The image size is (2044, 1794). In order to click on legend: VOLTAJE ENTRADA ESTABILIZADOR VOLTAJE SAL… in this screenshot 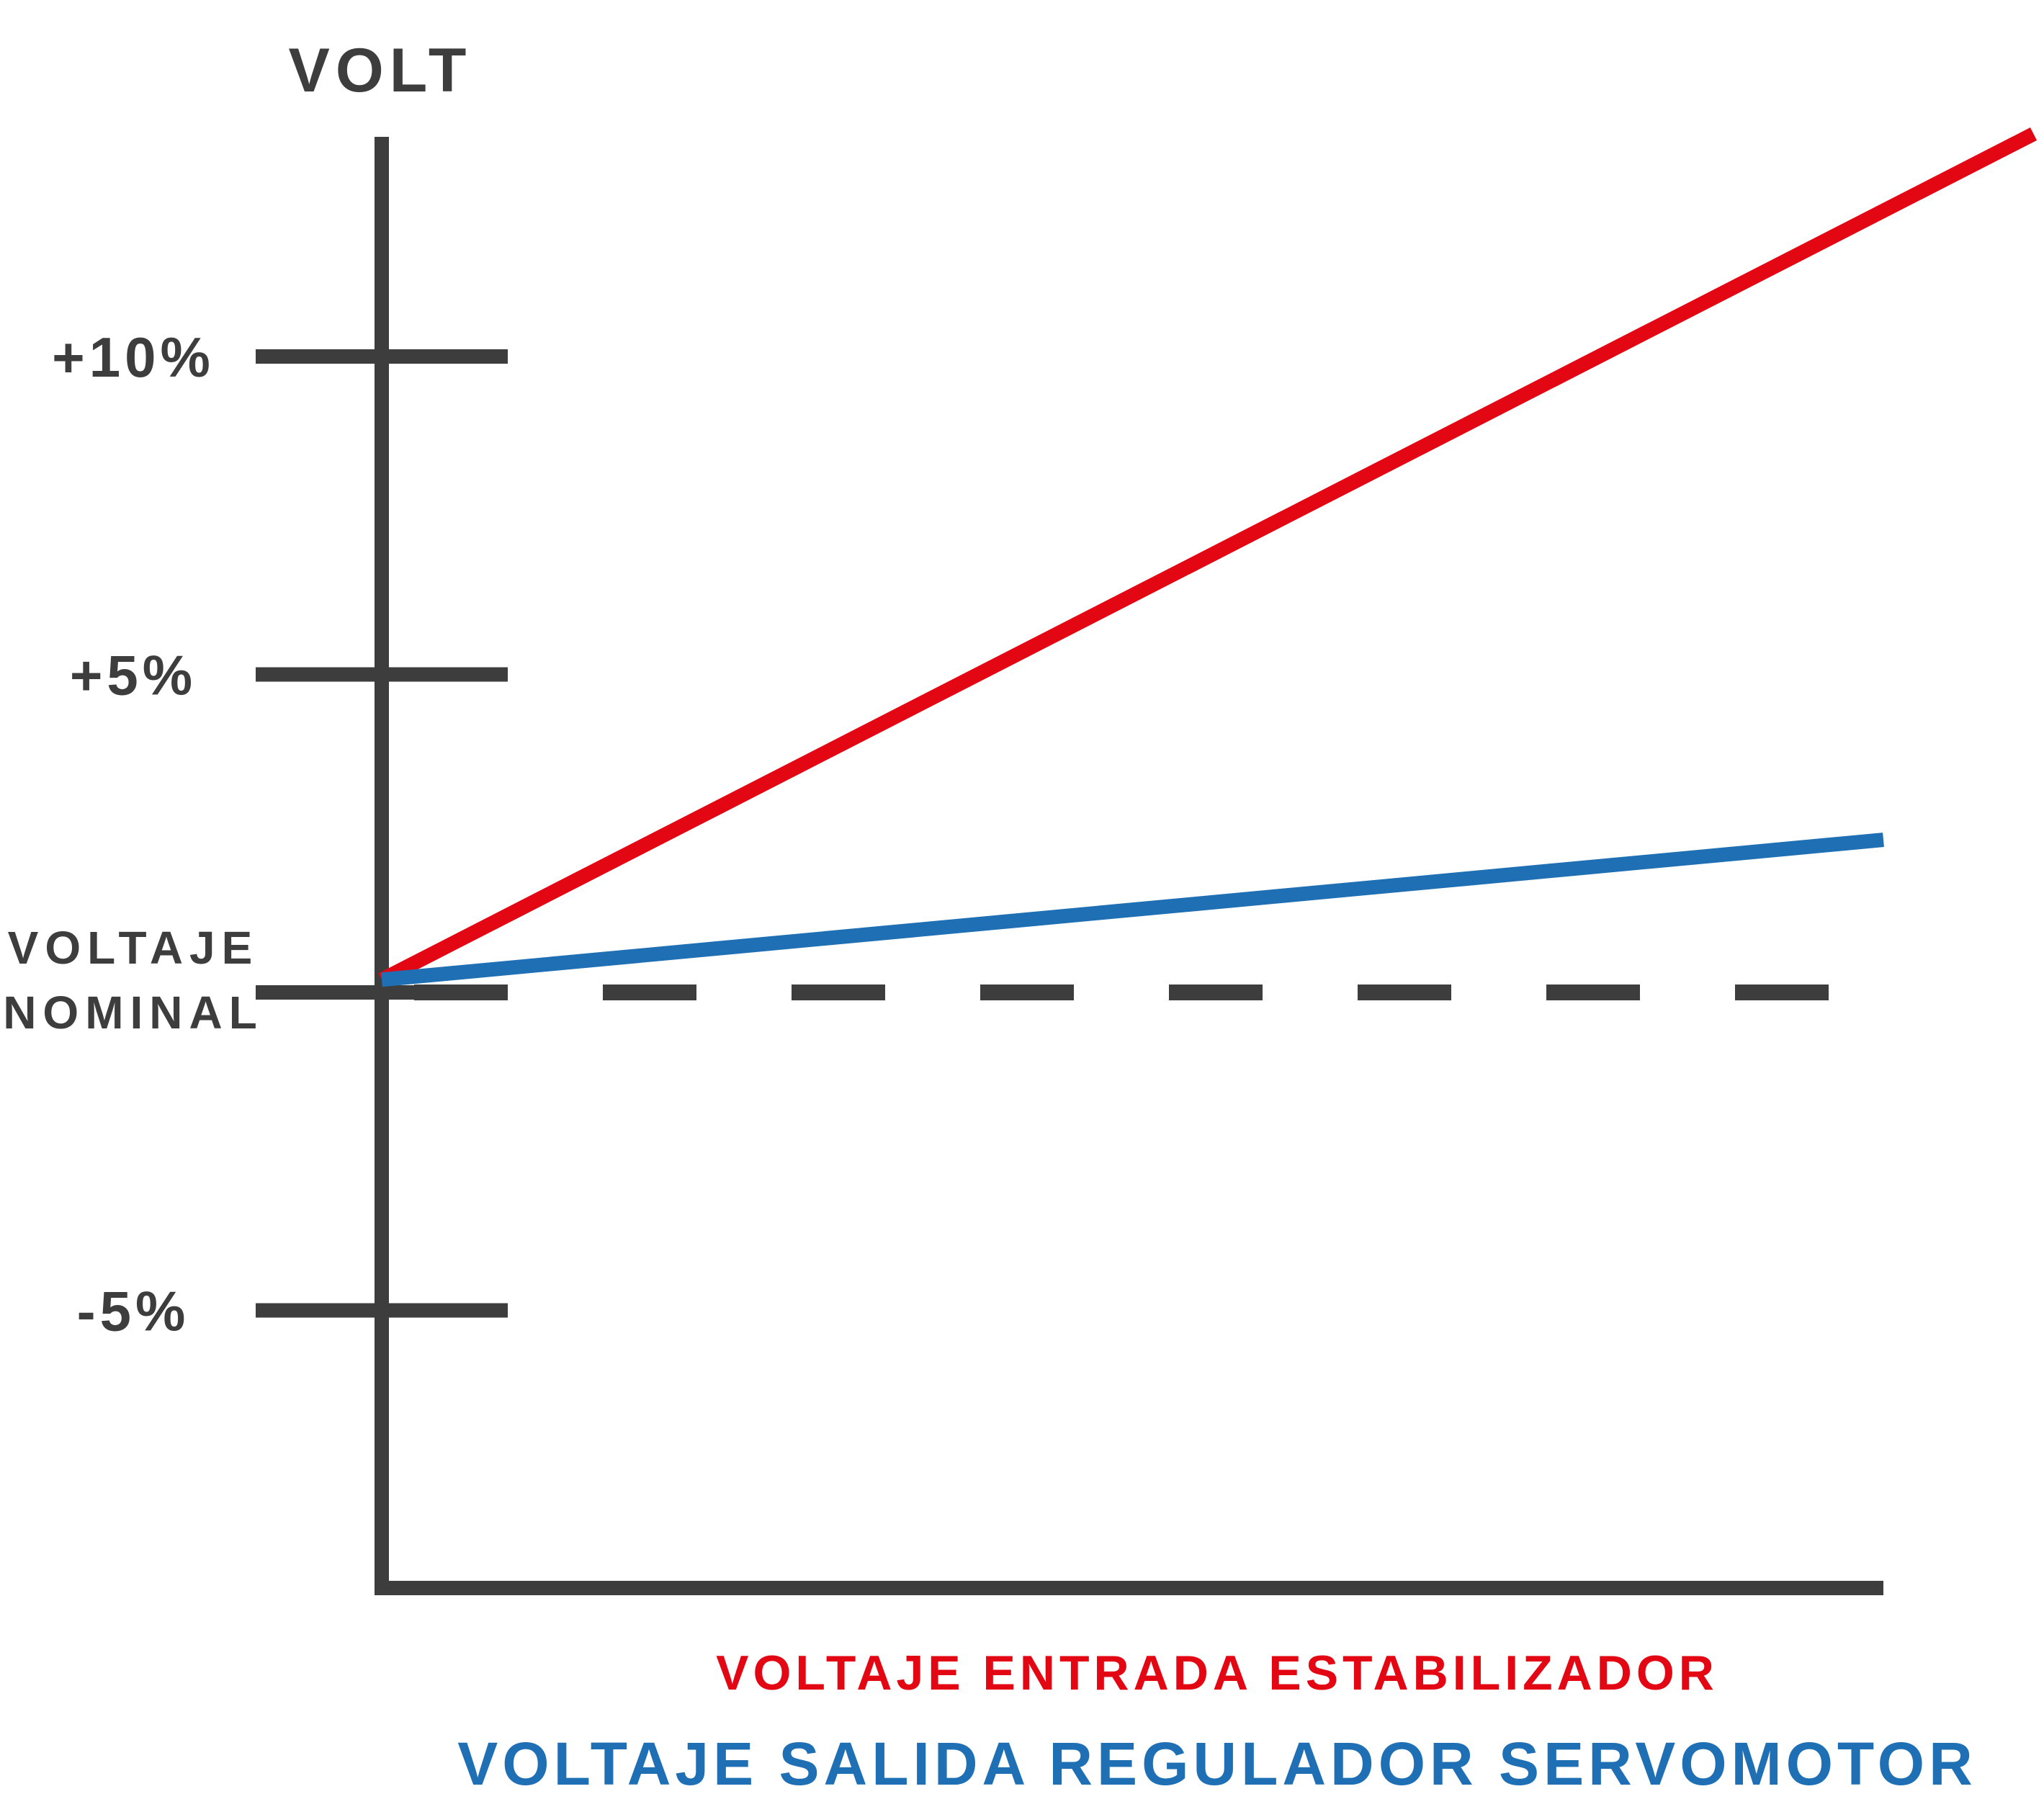, I will do `click(1216, 1720)`.